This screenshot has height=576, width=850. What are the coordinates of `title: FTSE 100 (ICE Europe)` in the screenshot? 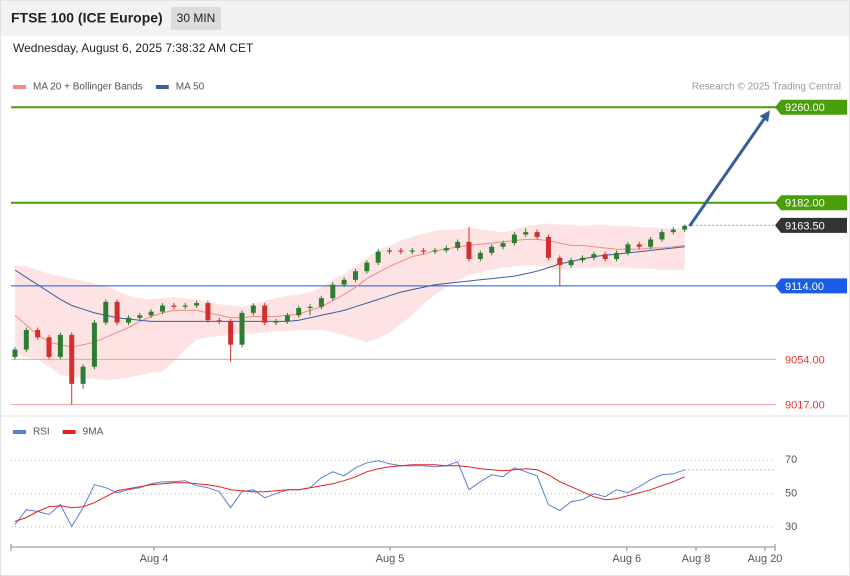 It's located at (87, 18).